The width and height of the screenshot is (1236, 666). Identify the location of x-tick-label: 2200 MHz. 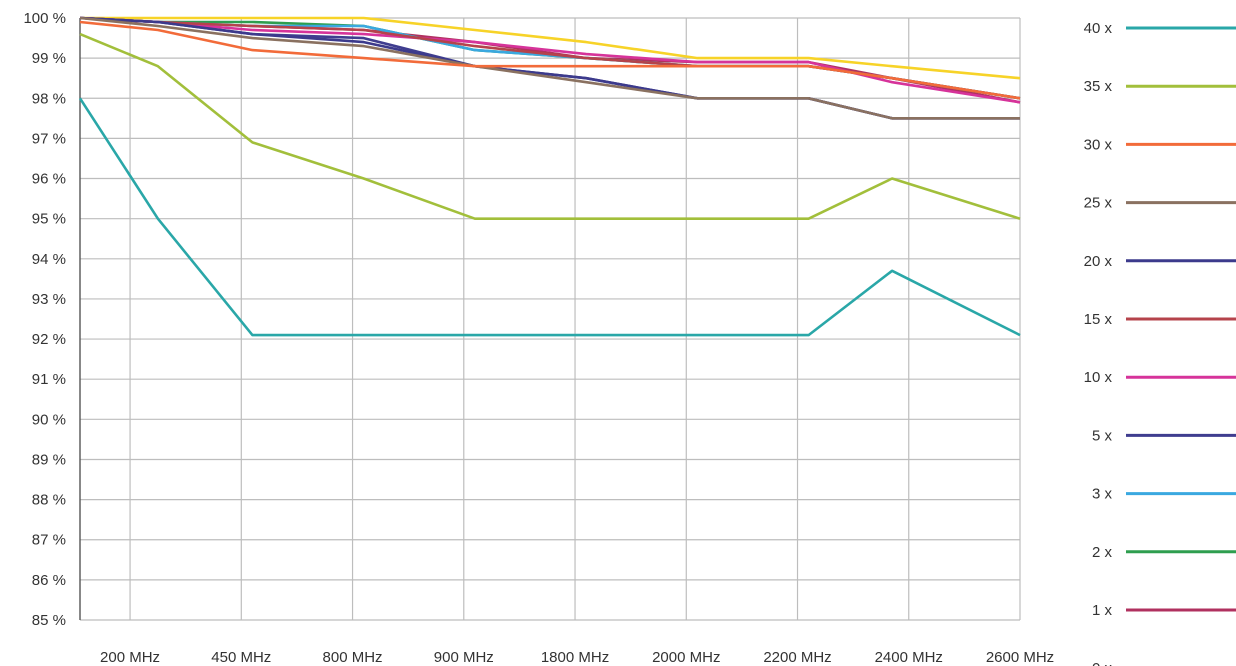
(797, 657).